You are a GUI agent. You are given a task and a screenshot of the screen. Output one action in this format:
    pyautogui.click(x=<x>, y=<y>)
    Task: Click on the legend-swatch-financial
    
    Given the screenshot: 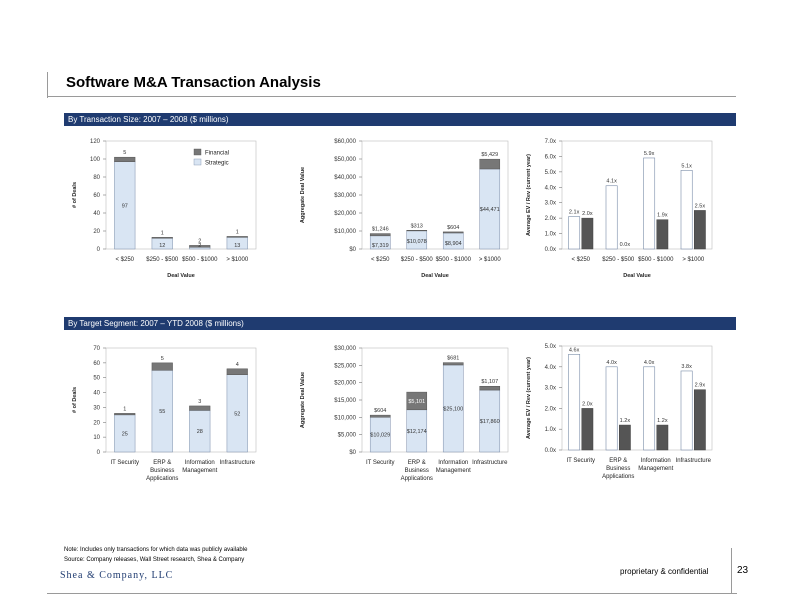 What is the action you would take?
    pyautogui.click(x=197, y=152)
    